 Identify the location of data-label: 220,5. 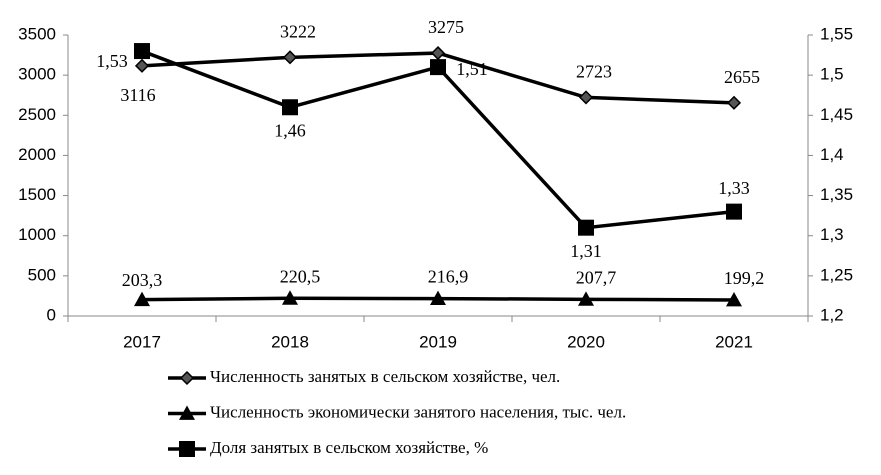
(300, 276).